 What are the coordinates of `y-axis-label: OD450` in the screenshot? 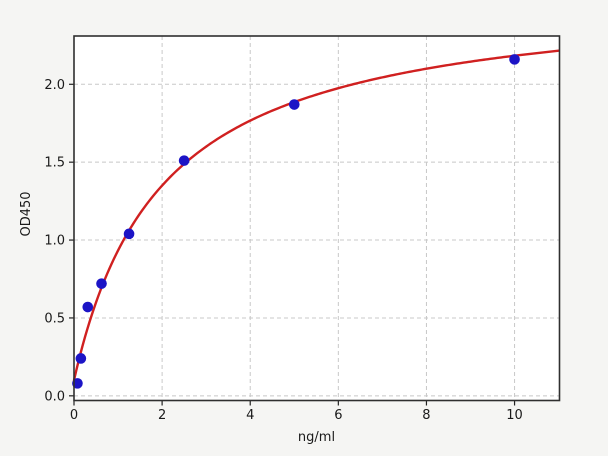 It's located at (26, 213).